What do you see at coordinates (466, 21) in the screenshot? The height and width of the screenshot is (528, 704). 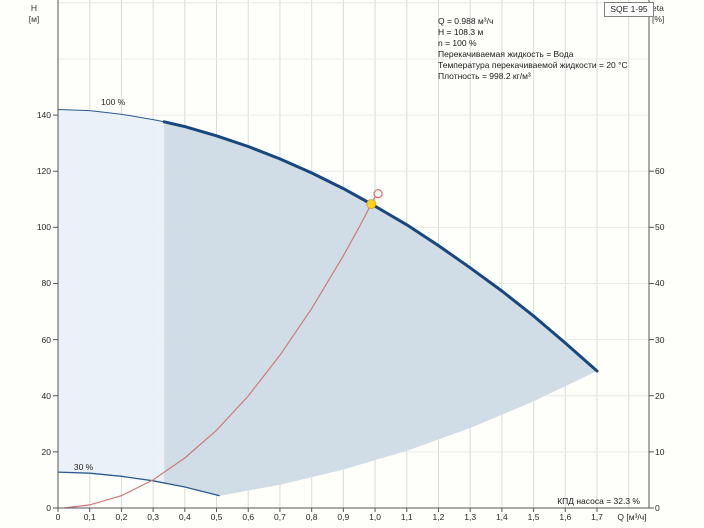 I see `info-line-flow: Q = 0.988 м³/ч` at bounding box center [466, 21].